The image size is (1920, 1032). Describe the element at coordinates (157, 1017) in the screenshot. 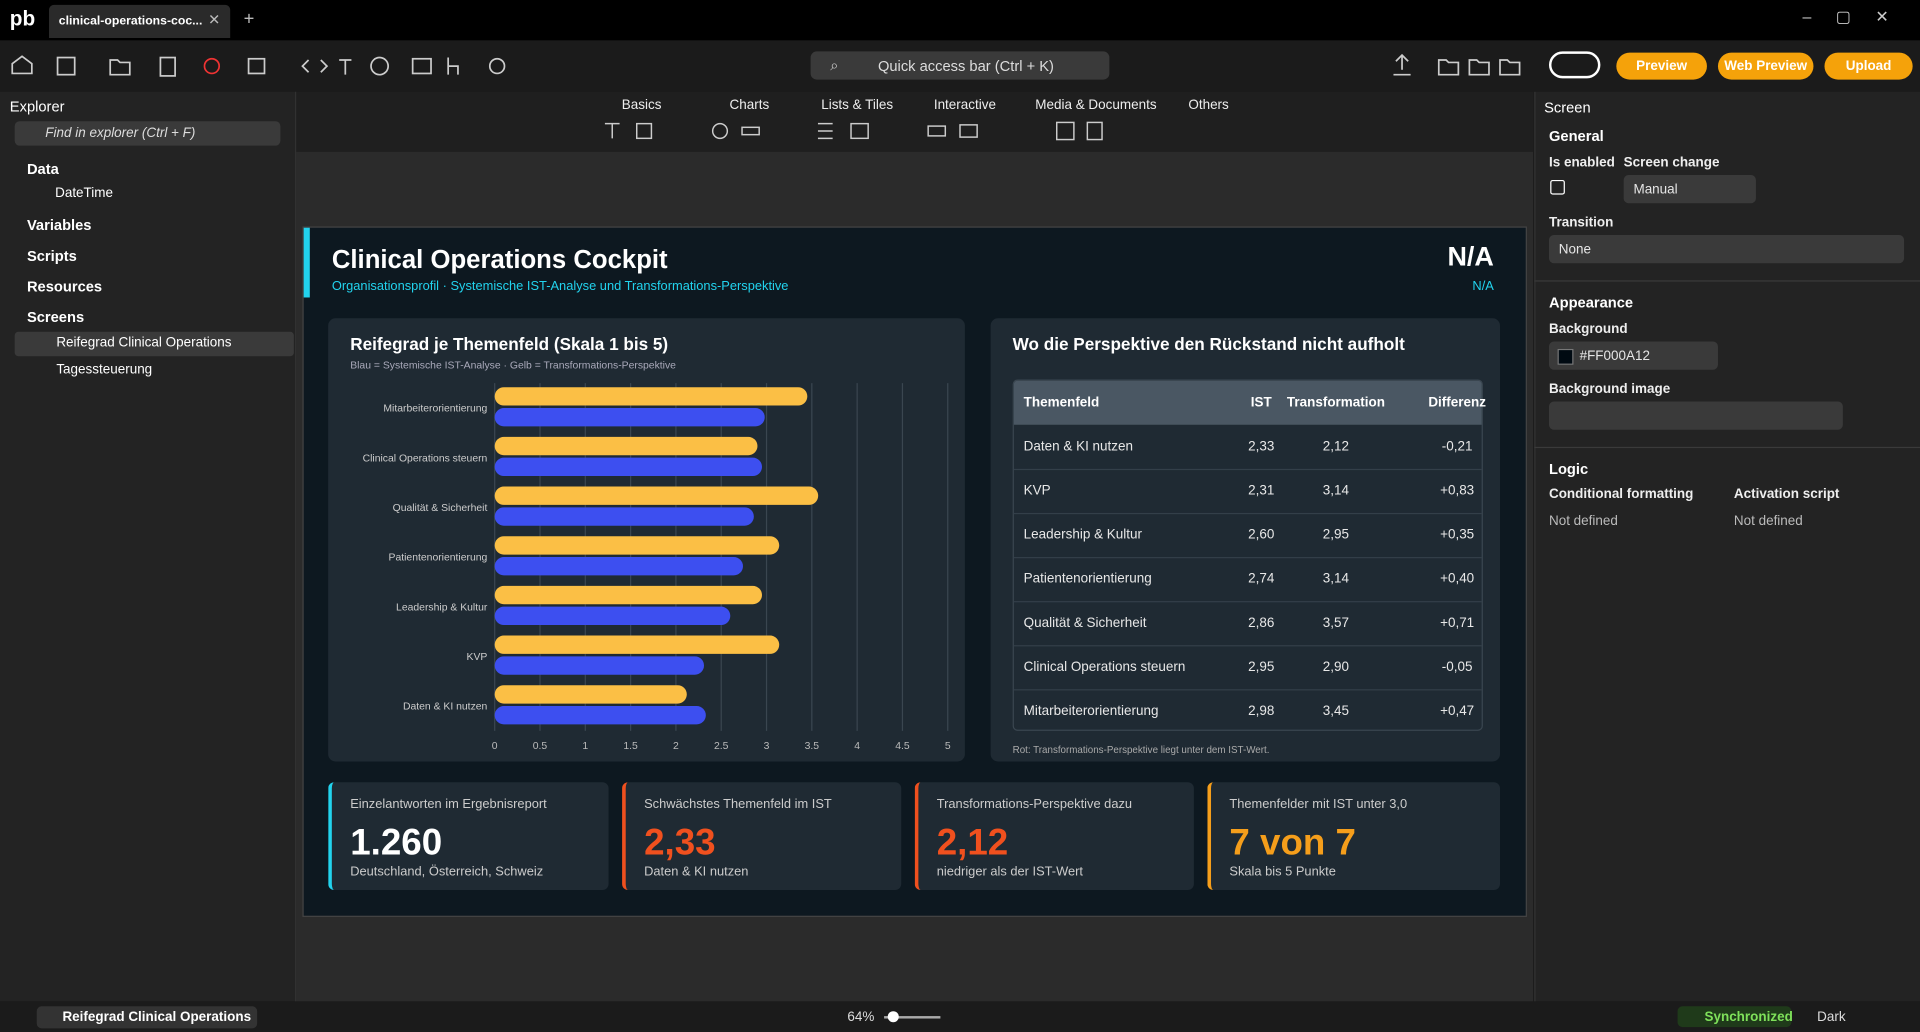

I see `screen-selector-text: Reifegrad Clinical Operations` at that location.